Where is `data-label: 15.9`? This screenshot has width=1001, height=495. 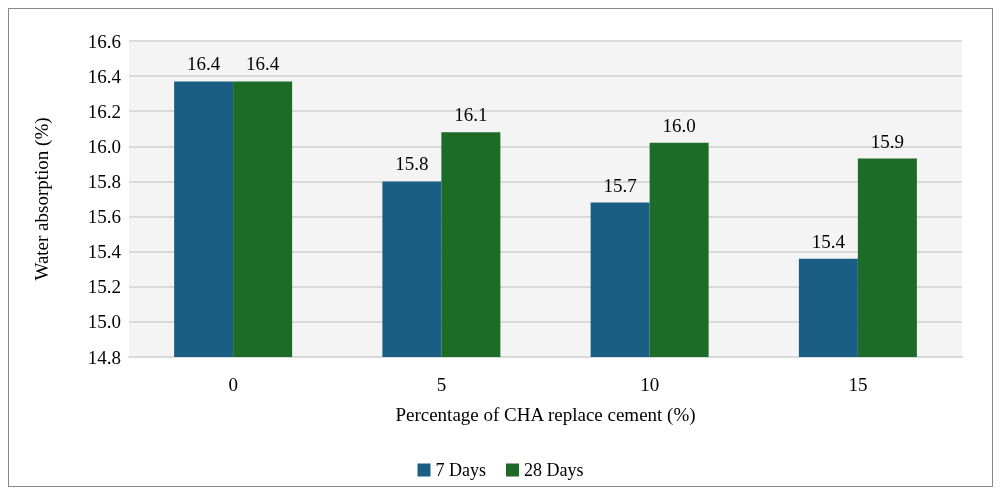
data-label: 15.9 is located at coordinates (887, 141).